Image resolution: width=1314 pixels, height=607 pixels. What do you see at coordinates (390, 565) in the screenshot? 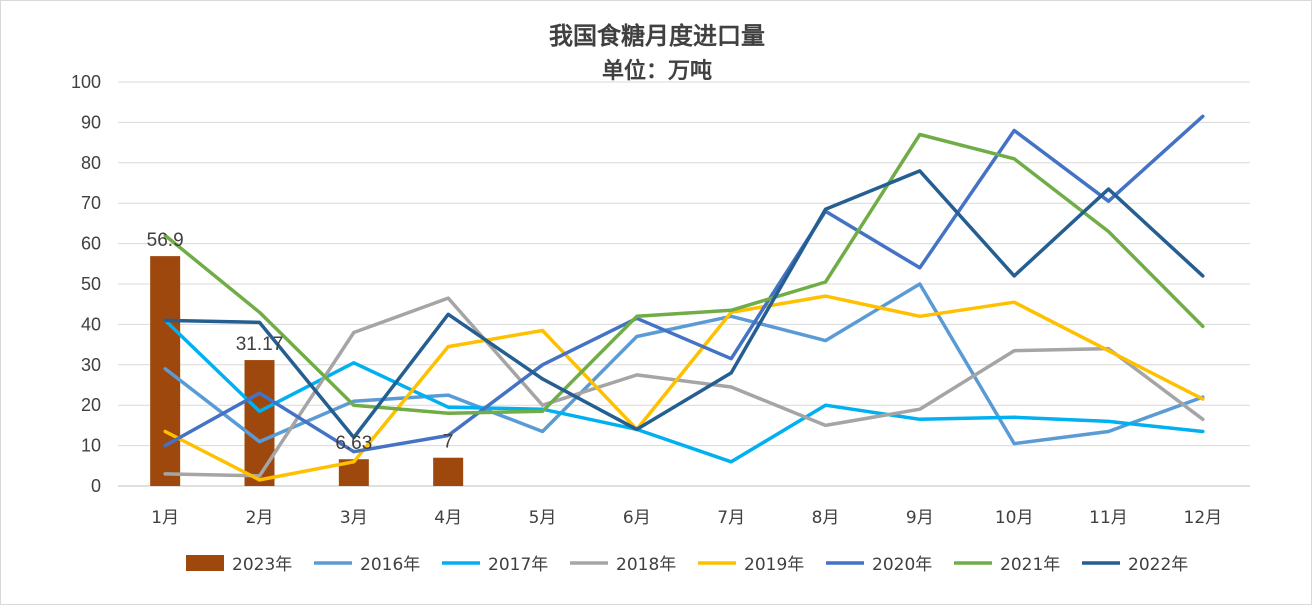
I see `legend-label: 2016年` at bounding box center [390, 565].